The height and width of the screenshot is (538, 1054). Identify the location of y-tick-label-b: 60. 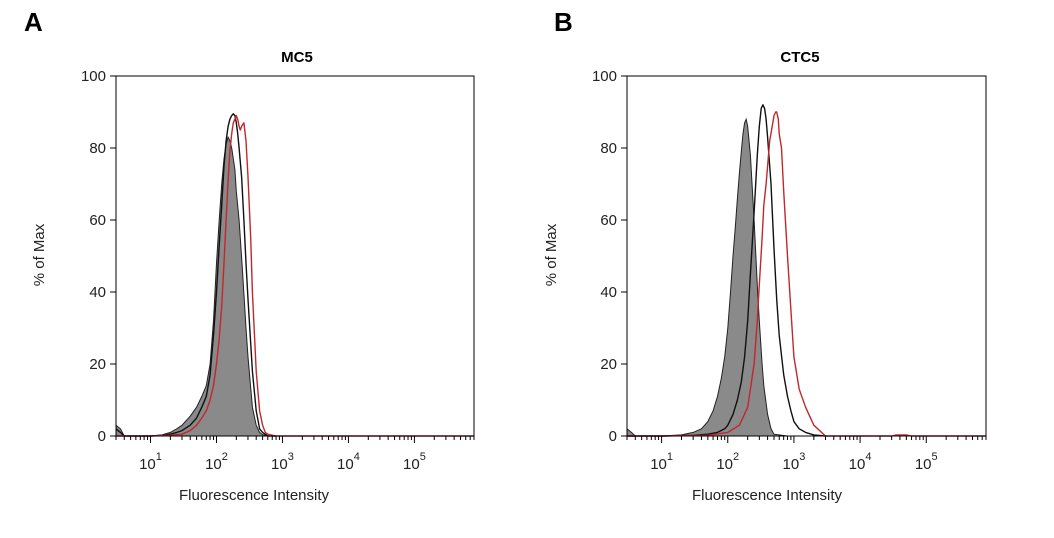
(608, 220).